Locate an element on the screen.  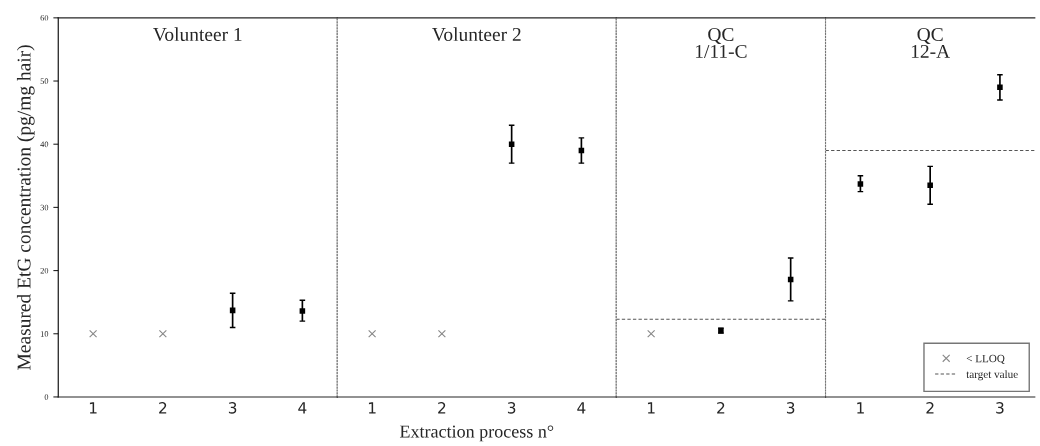
chart-title: Volunteer 2 is located at coordinates (476, 34).